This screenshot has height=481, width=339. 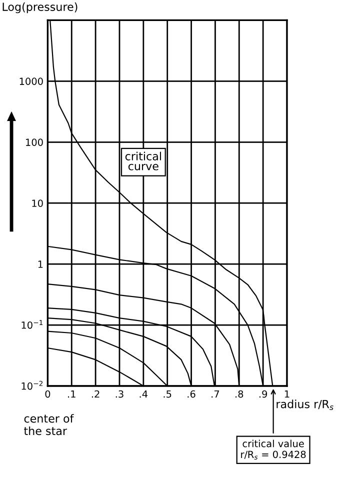 I want to click on y-tick-label: 10$^{−1}$, so click(x=32, y=324).